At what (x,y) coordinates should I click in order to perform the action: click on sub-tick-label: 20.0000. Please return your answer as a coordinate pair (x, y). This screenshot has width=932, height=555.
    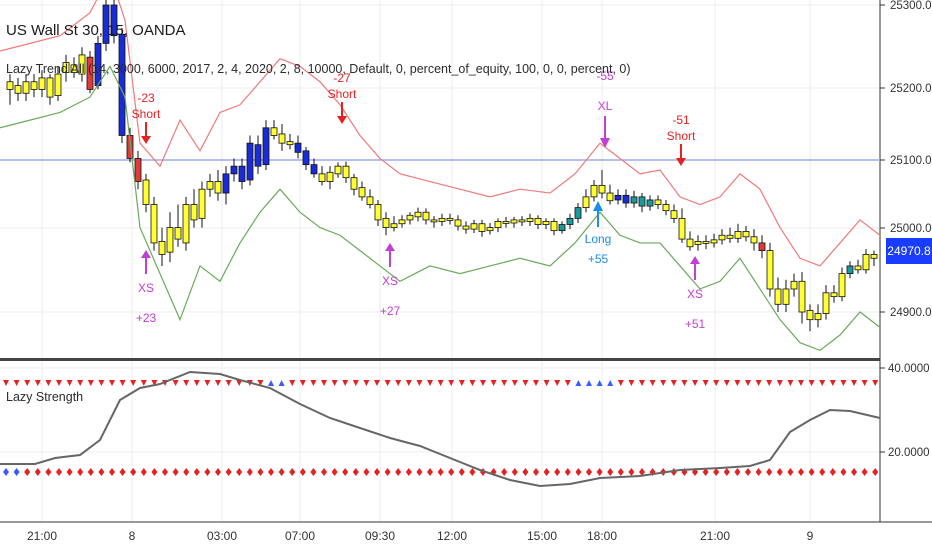
    Looking at the image, I should click on (909, 453).